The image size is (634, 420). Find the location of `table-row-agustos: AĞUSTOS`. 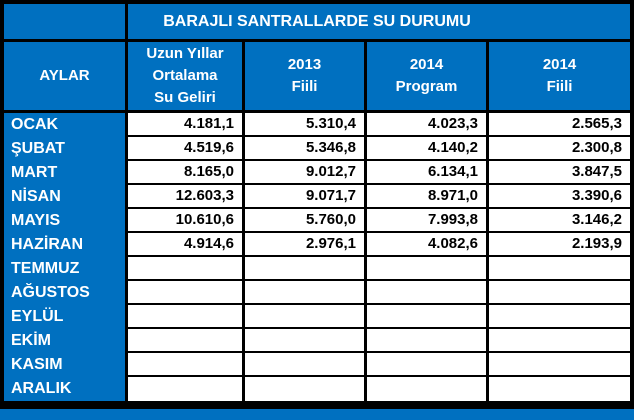

table-row-agustos: AĞUSTOS is located at coordinates (317, 293).